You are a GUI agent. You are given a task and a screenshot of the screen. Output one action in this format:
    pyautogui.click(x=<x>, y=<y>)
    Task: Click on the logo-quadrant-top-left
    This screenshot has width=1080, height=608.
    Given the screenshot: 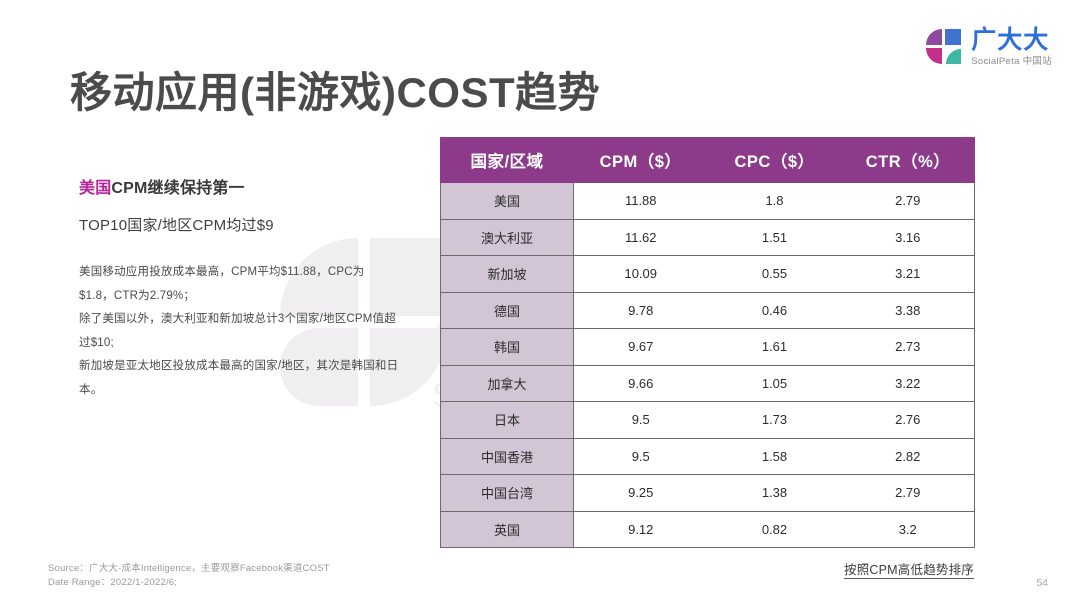 What is the action you would take?
    pyautogui.click(x=934, y=37)
    